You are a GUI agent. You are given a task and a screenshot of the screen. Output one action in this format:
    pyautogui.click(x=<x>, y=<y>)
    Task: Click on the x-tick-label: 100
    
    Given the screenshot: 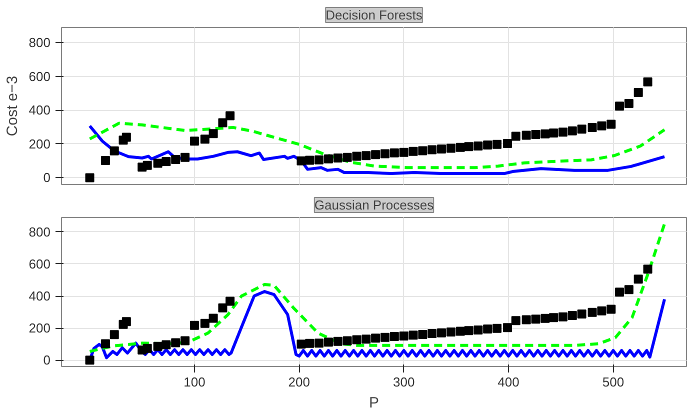 What is the action you would take?
    pyautogui.click(x=195, y=382)
    